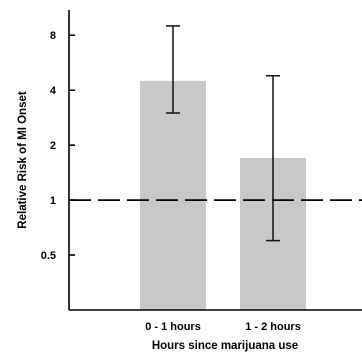  I want to click on y-tick-label: 8, so click(53, 36).